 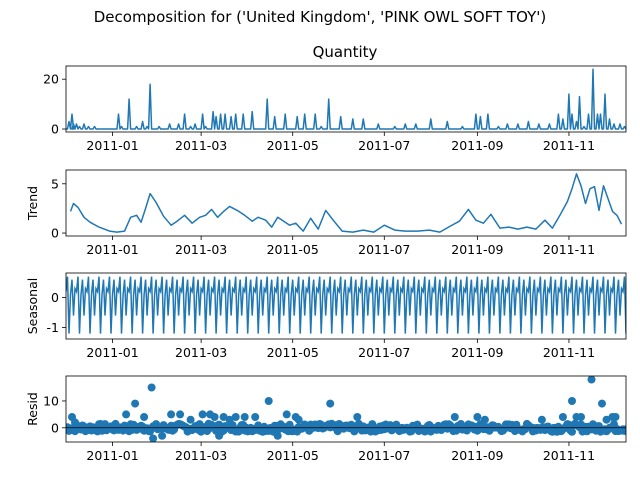 I want to click on y-tick-label: 20, so click(x=51, y=79).